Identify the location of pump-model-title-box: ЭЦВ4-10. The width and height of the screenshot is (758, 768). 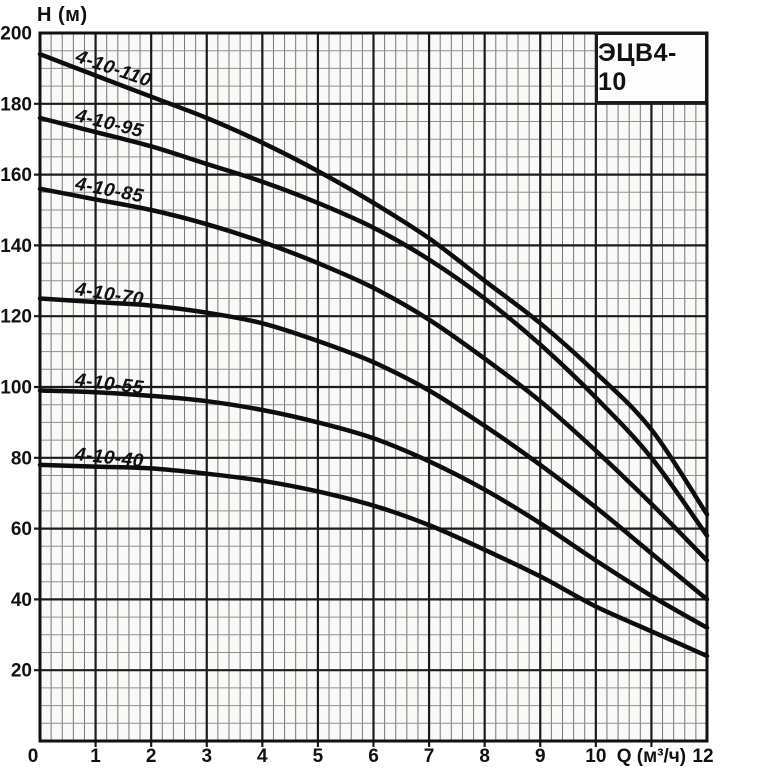
(651, 68).